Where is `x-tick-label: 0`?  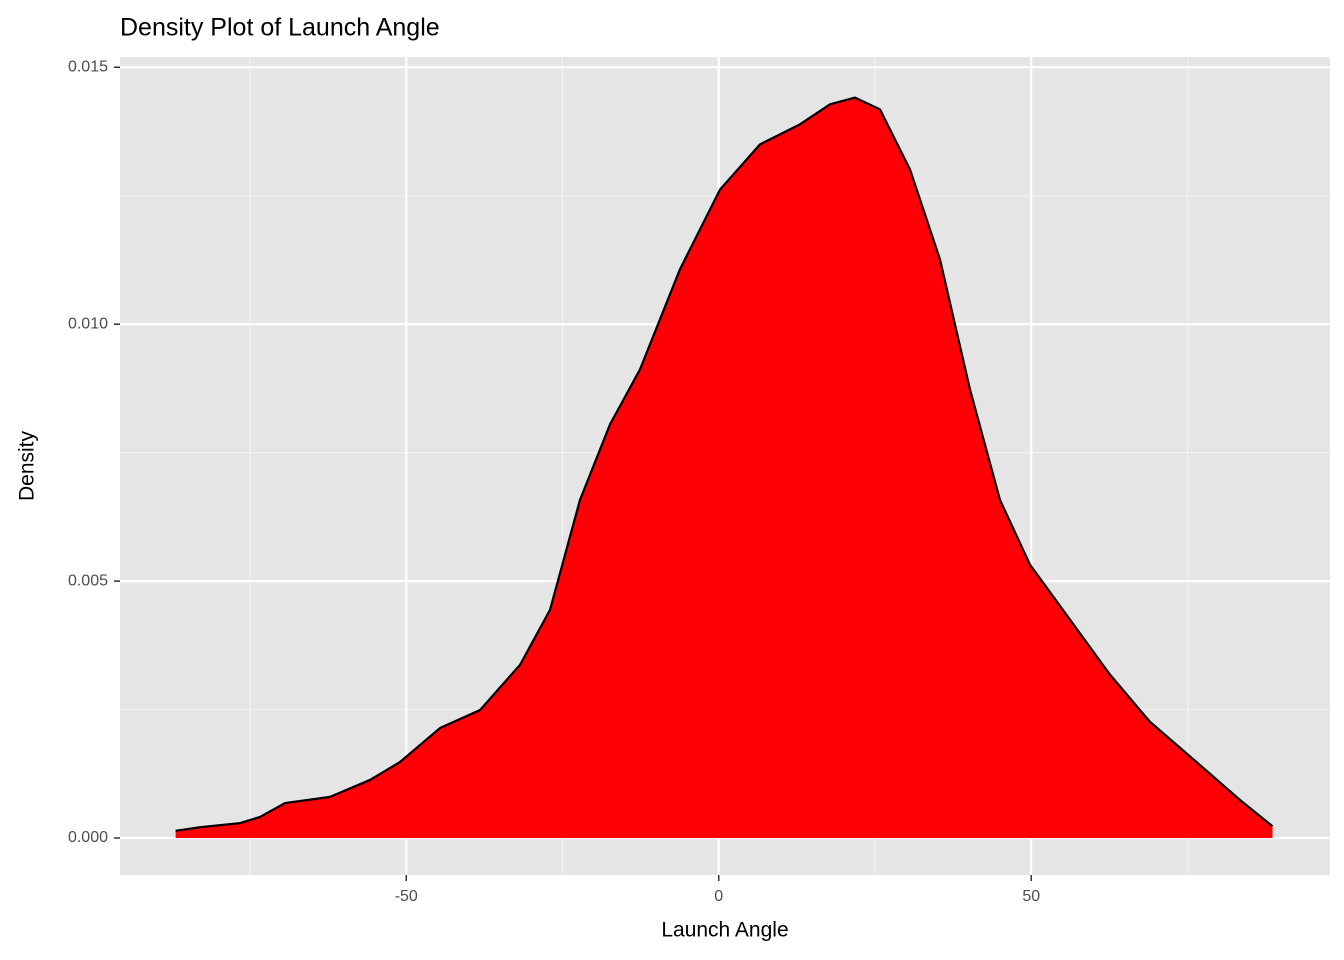
x-tick-label: 0 is located at coordinates (718, 896).